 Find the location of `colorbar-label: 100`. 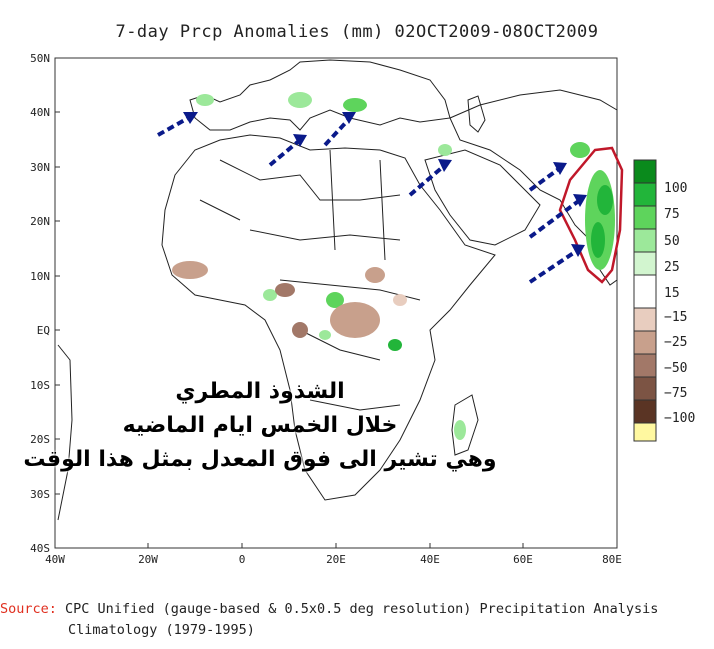

colorbar-label: 100 is located at coordinates (675, 188).